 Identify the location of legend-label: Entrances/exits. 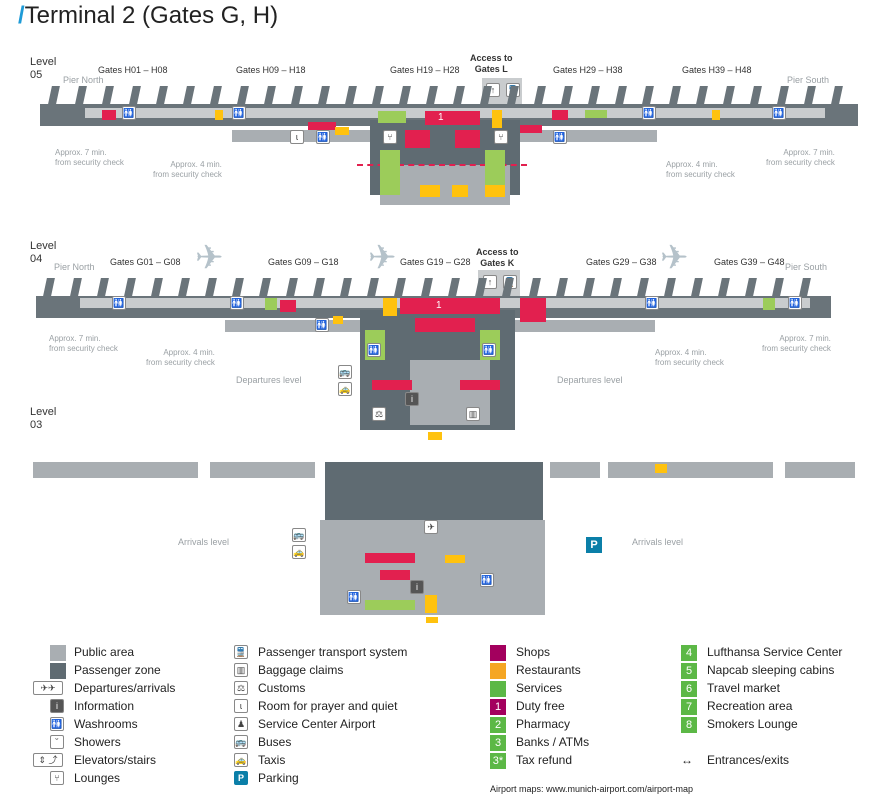
(748, 760).